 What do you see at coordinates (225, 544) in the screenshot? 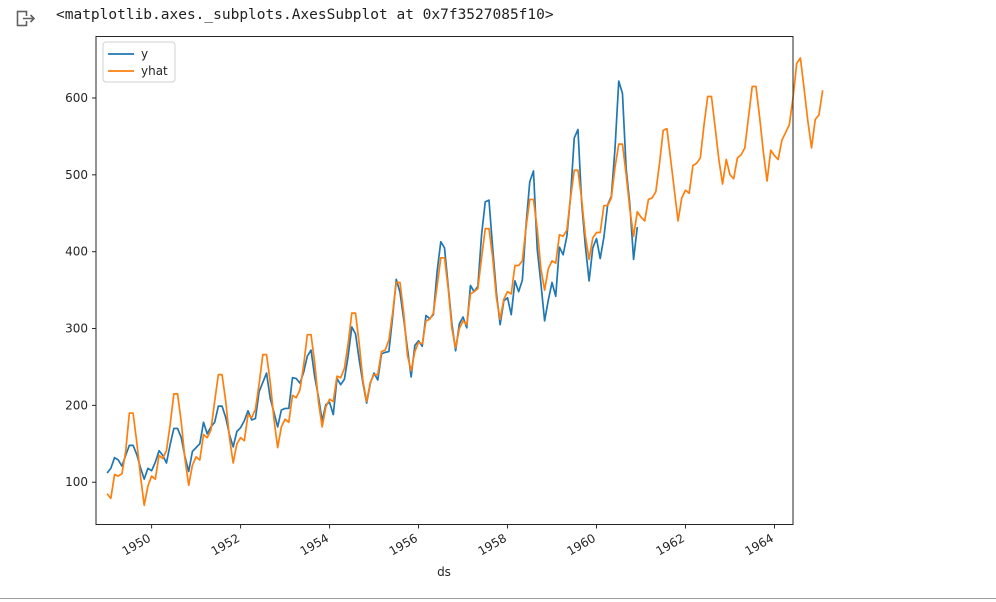
I see `x-tick-label: 1952` at bounding box center [225, 544].